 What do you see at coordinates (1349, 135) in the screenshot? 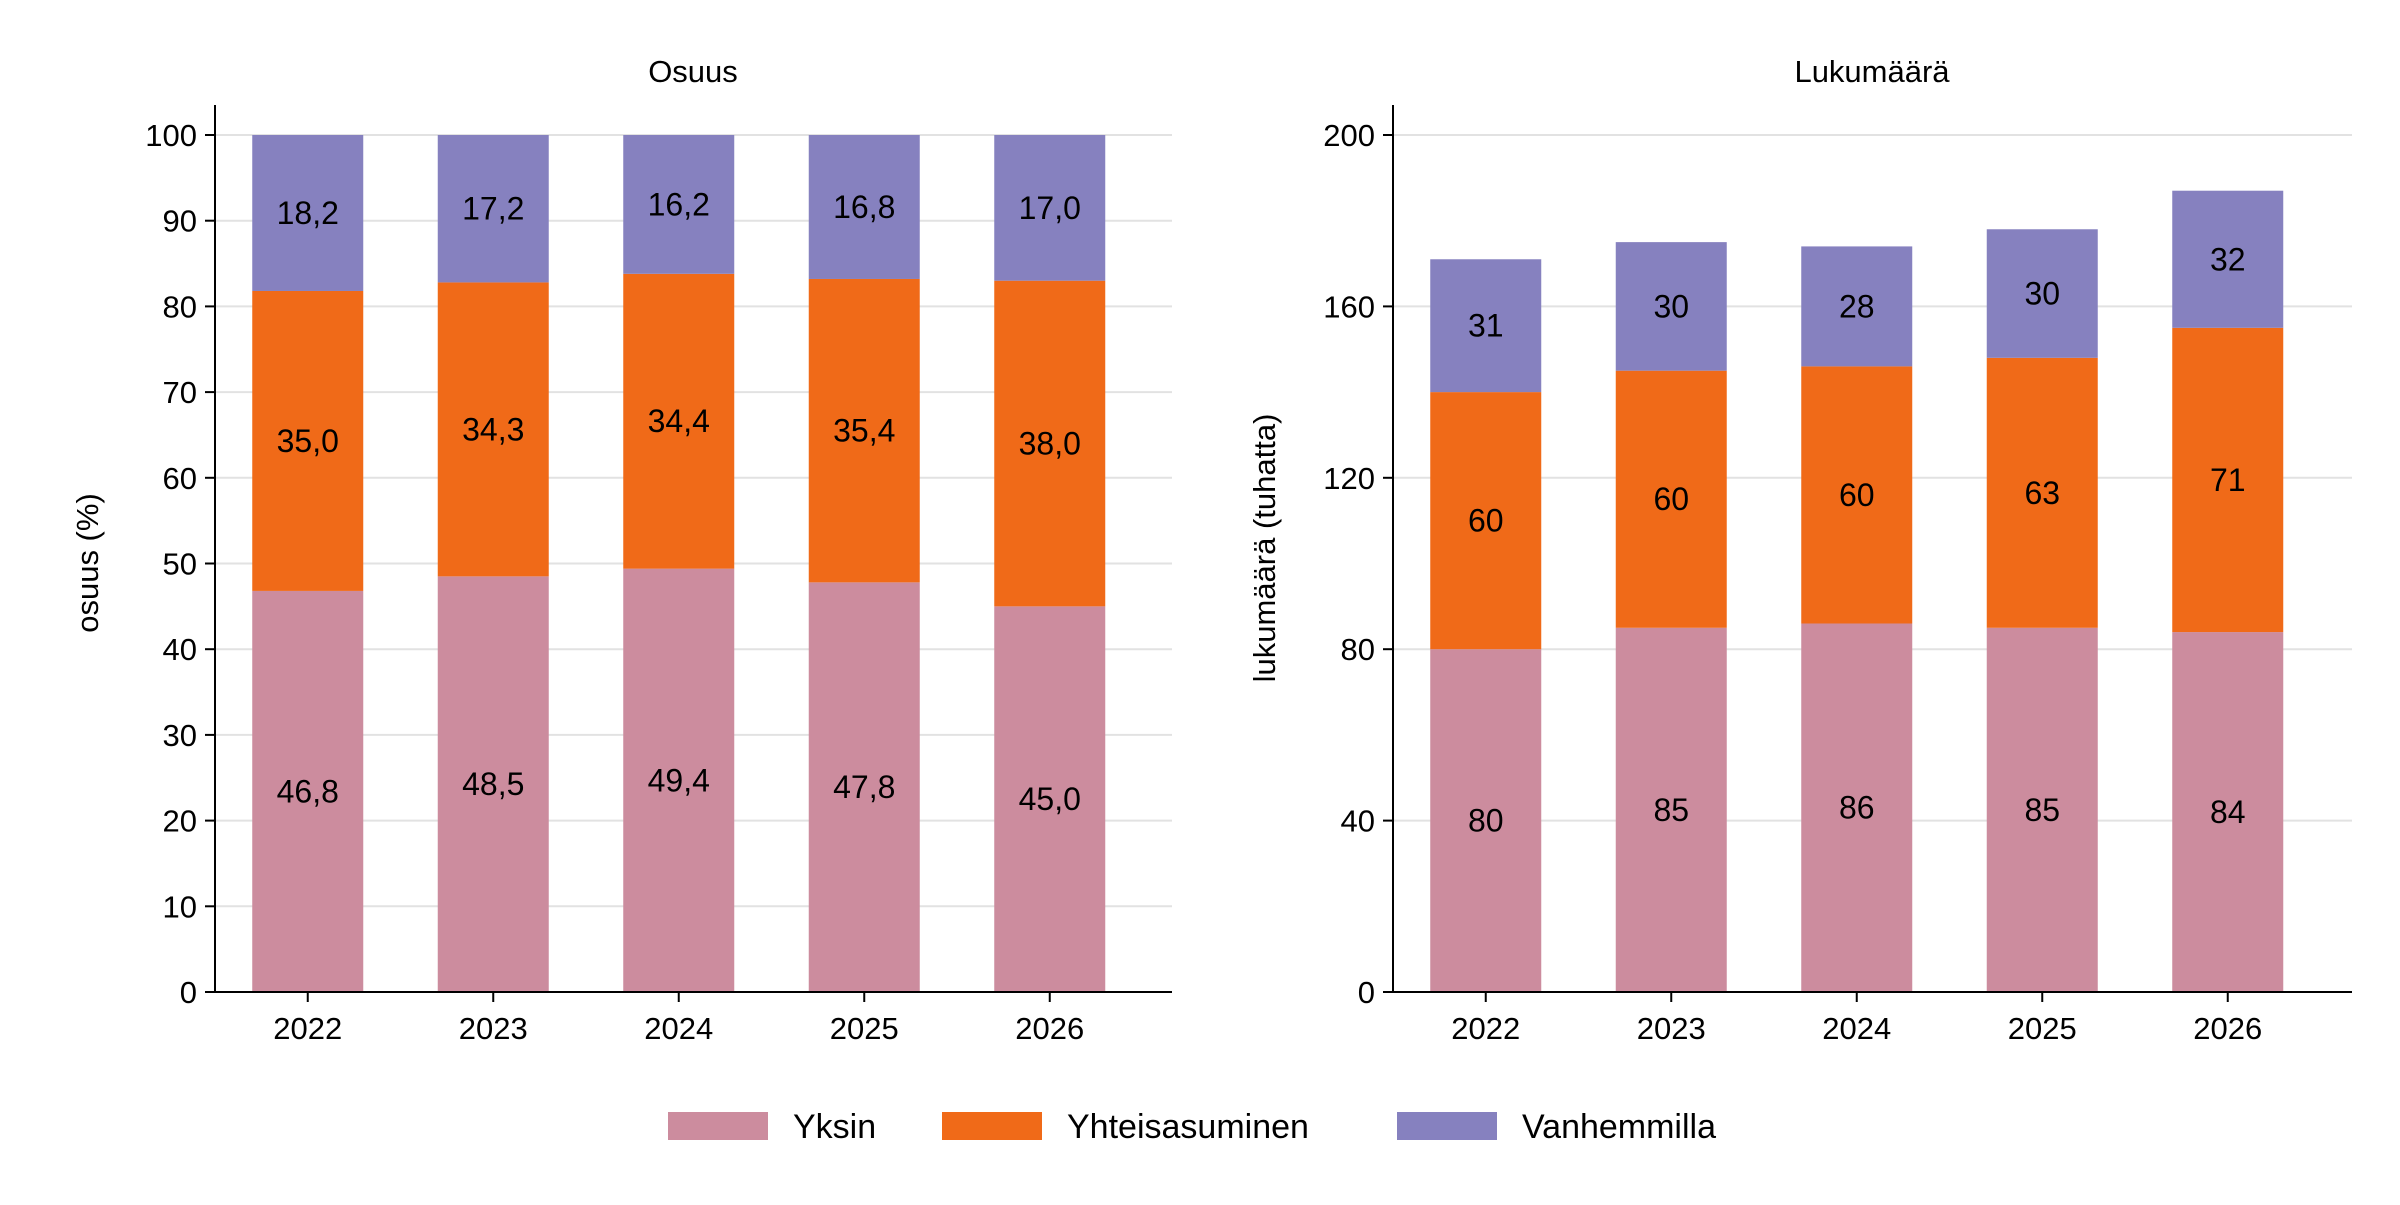
I see `y-tick-label: 200` at bounding box center [1349, 135].